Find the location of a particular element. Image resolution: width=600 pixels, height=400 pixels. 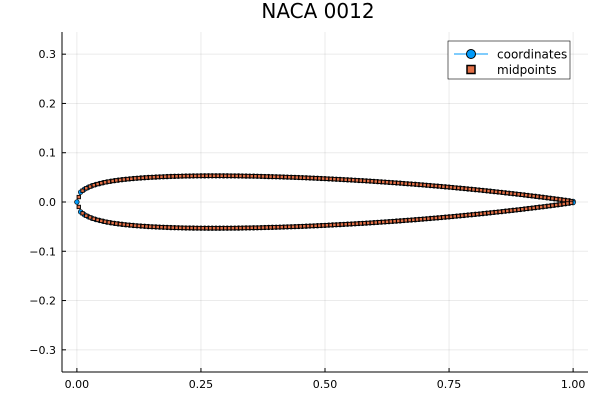

y-tick-label: −0.2 is located at coordinates (42, 301).